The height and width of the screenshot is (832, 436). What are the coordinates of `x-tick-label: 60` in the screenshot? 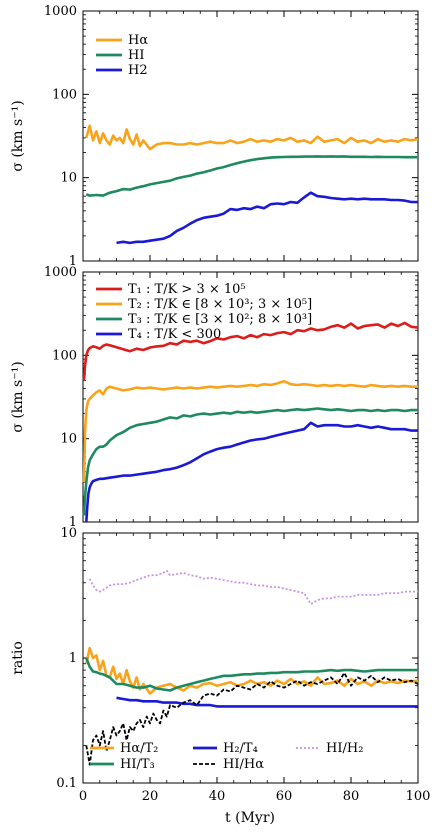 It's located at (284, 796).